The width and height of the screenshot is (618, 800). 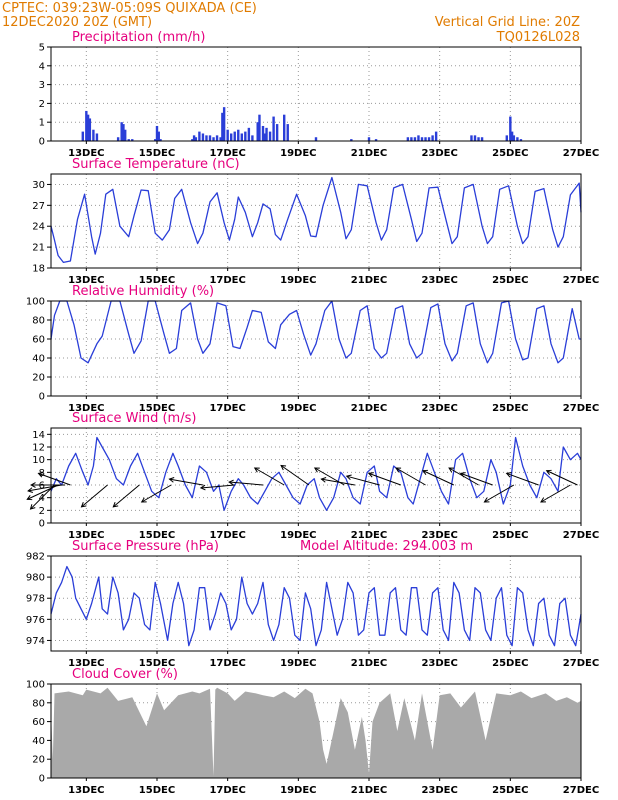 What do you see at coordinates (125, 674) in the screenshot?
I see `cloud-cover-title: Cloud Cover (%)` at bounding box center [125, 674].